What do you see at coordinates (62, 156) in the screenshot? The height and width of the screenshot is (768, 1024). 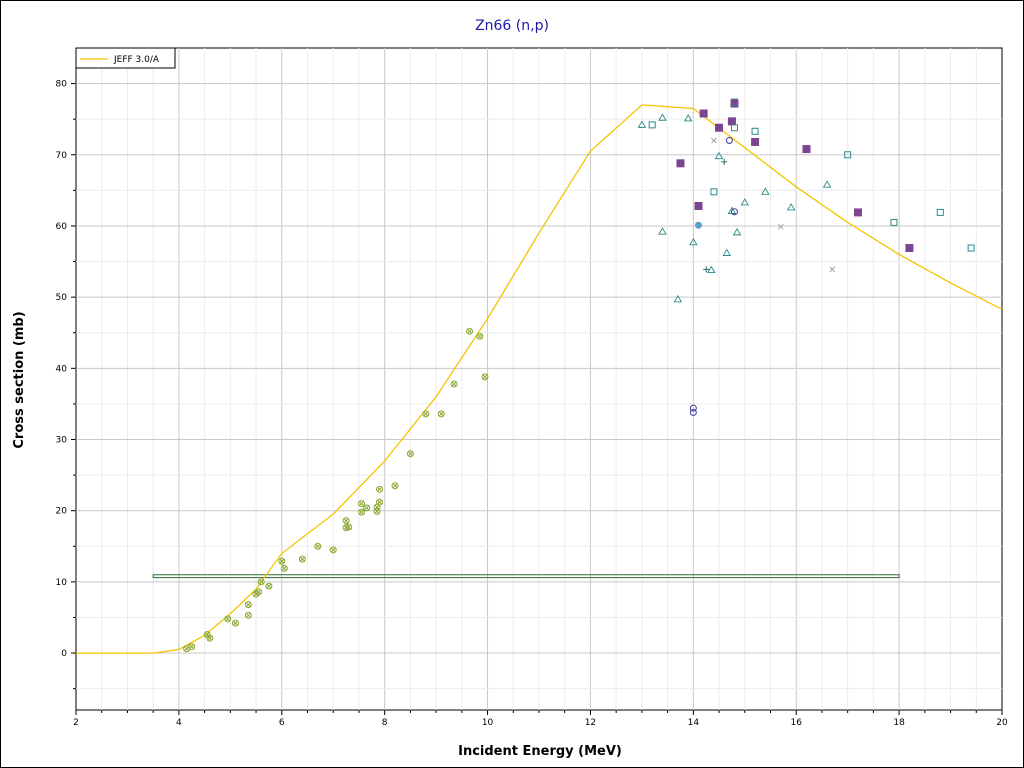 I see `y-tick-label: 70` at bounding box center [62, 156].